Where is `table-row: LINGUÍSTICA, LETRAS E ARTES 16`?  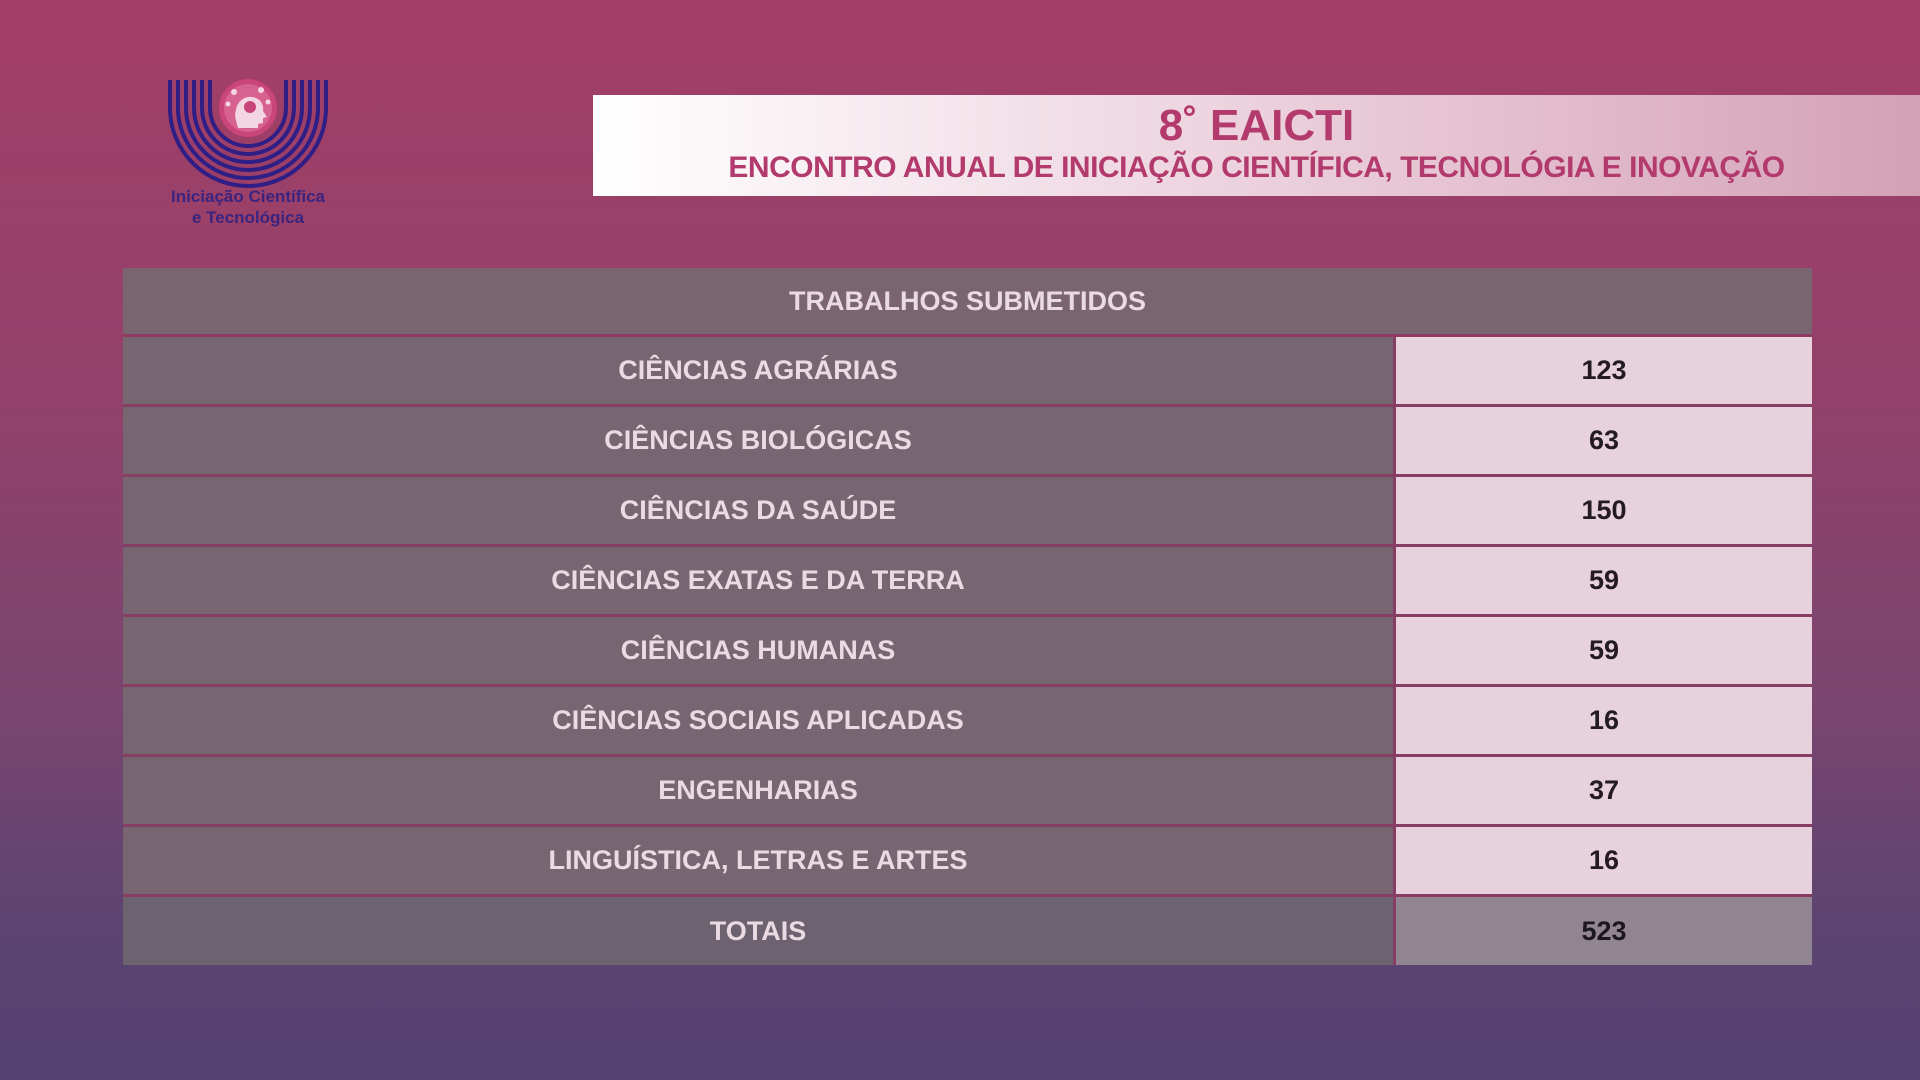
table-row: LINGUÍSTICA, LETRAS E ARTES 16 is located at coordinates (967, 862).